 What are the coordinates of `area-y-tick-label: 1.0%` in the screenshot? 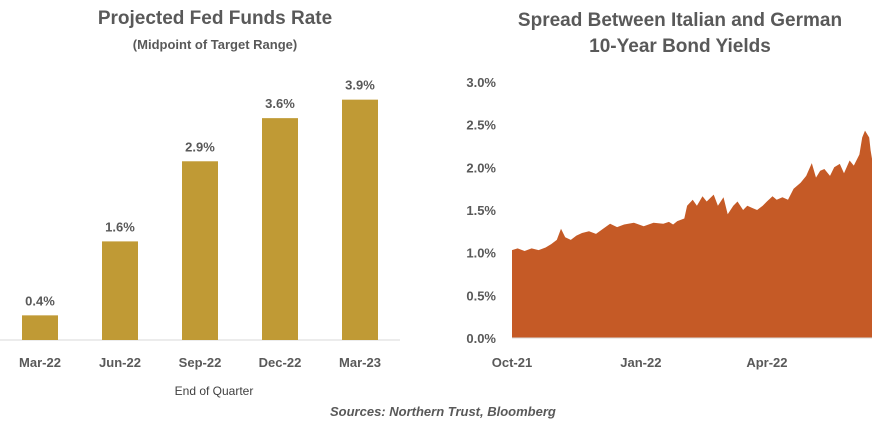 It's located at (481, 253).